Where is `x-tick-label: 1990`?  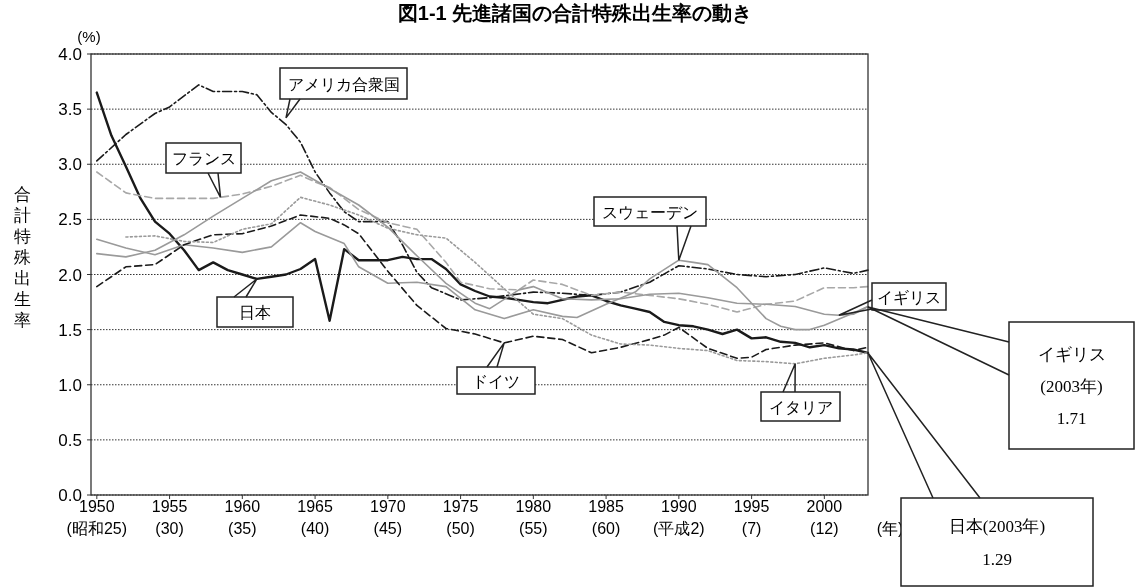
x-tick-label: 1990 is located at coordinates (679, 506).